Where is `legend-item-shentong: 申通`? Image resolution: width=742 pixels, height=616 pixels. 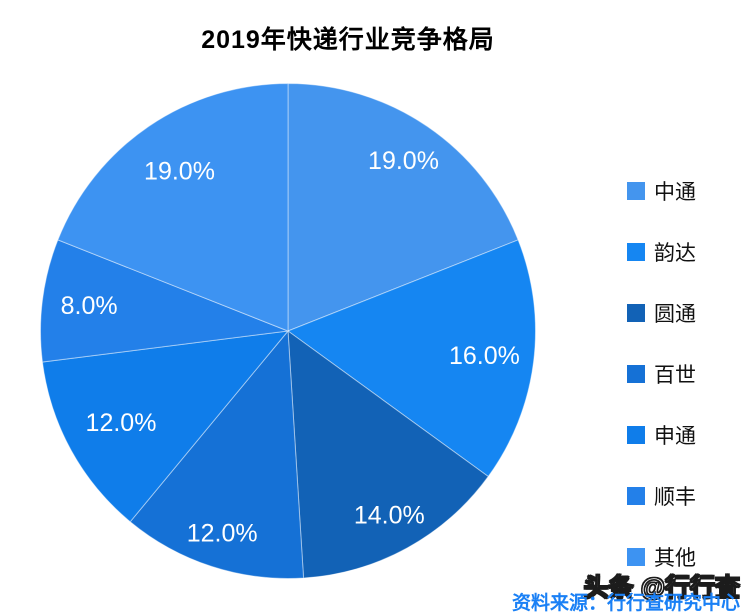 legend-item-shentong: 申通 is located at coordinates (661, 435).